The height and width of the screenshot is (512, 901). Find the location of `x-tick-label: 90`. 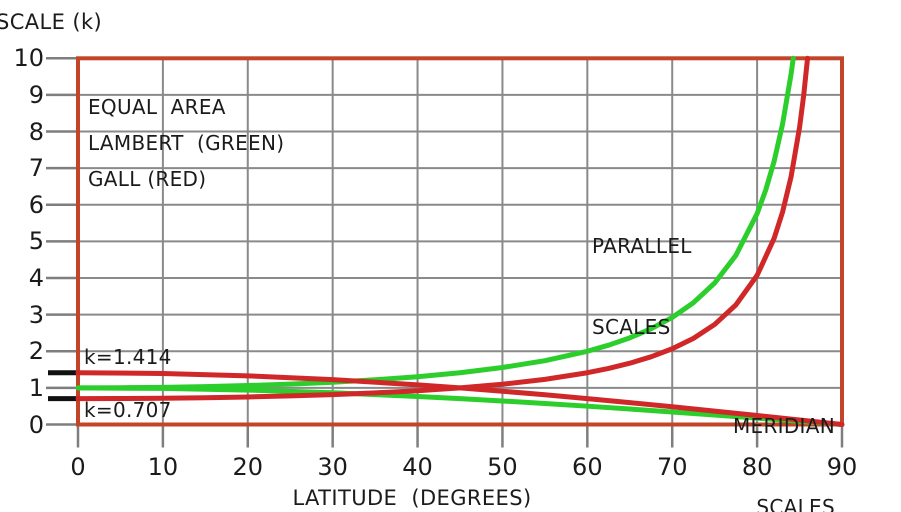

x-tick-label: 90 is located at coordinates (842, 467).